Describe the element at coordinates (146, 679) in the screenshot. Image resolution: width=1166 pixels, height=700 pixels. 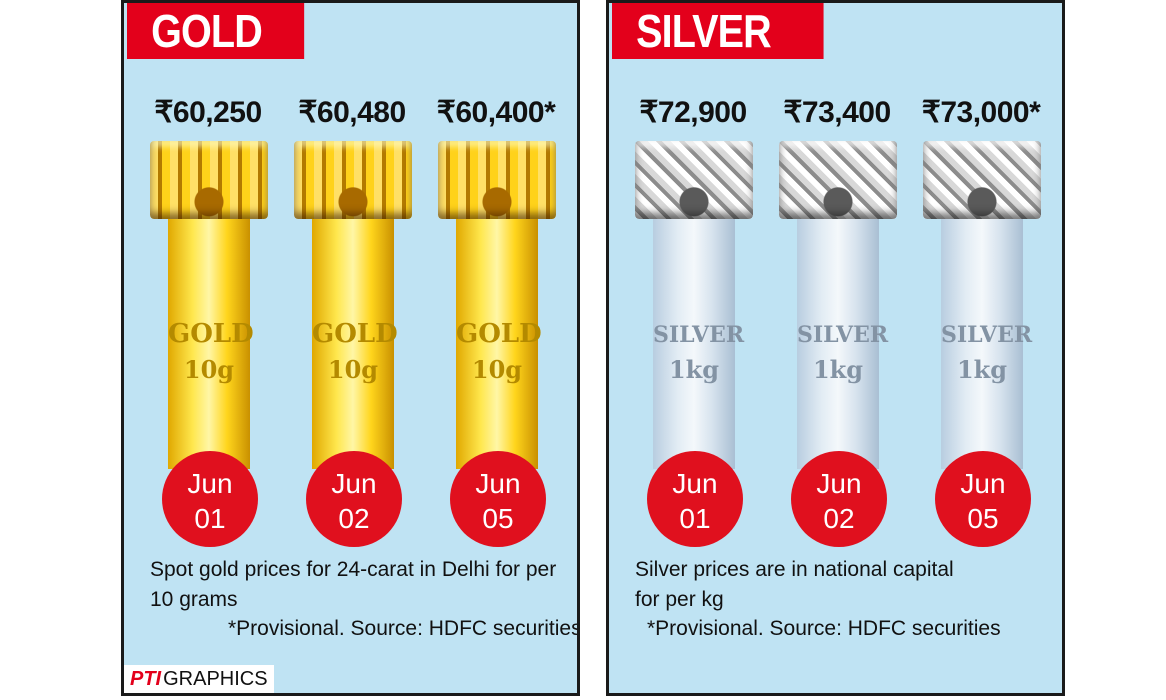
I see `pti-logo: PTI` at that location.